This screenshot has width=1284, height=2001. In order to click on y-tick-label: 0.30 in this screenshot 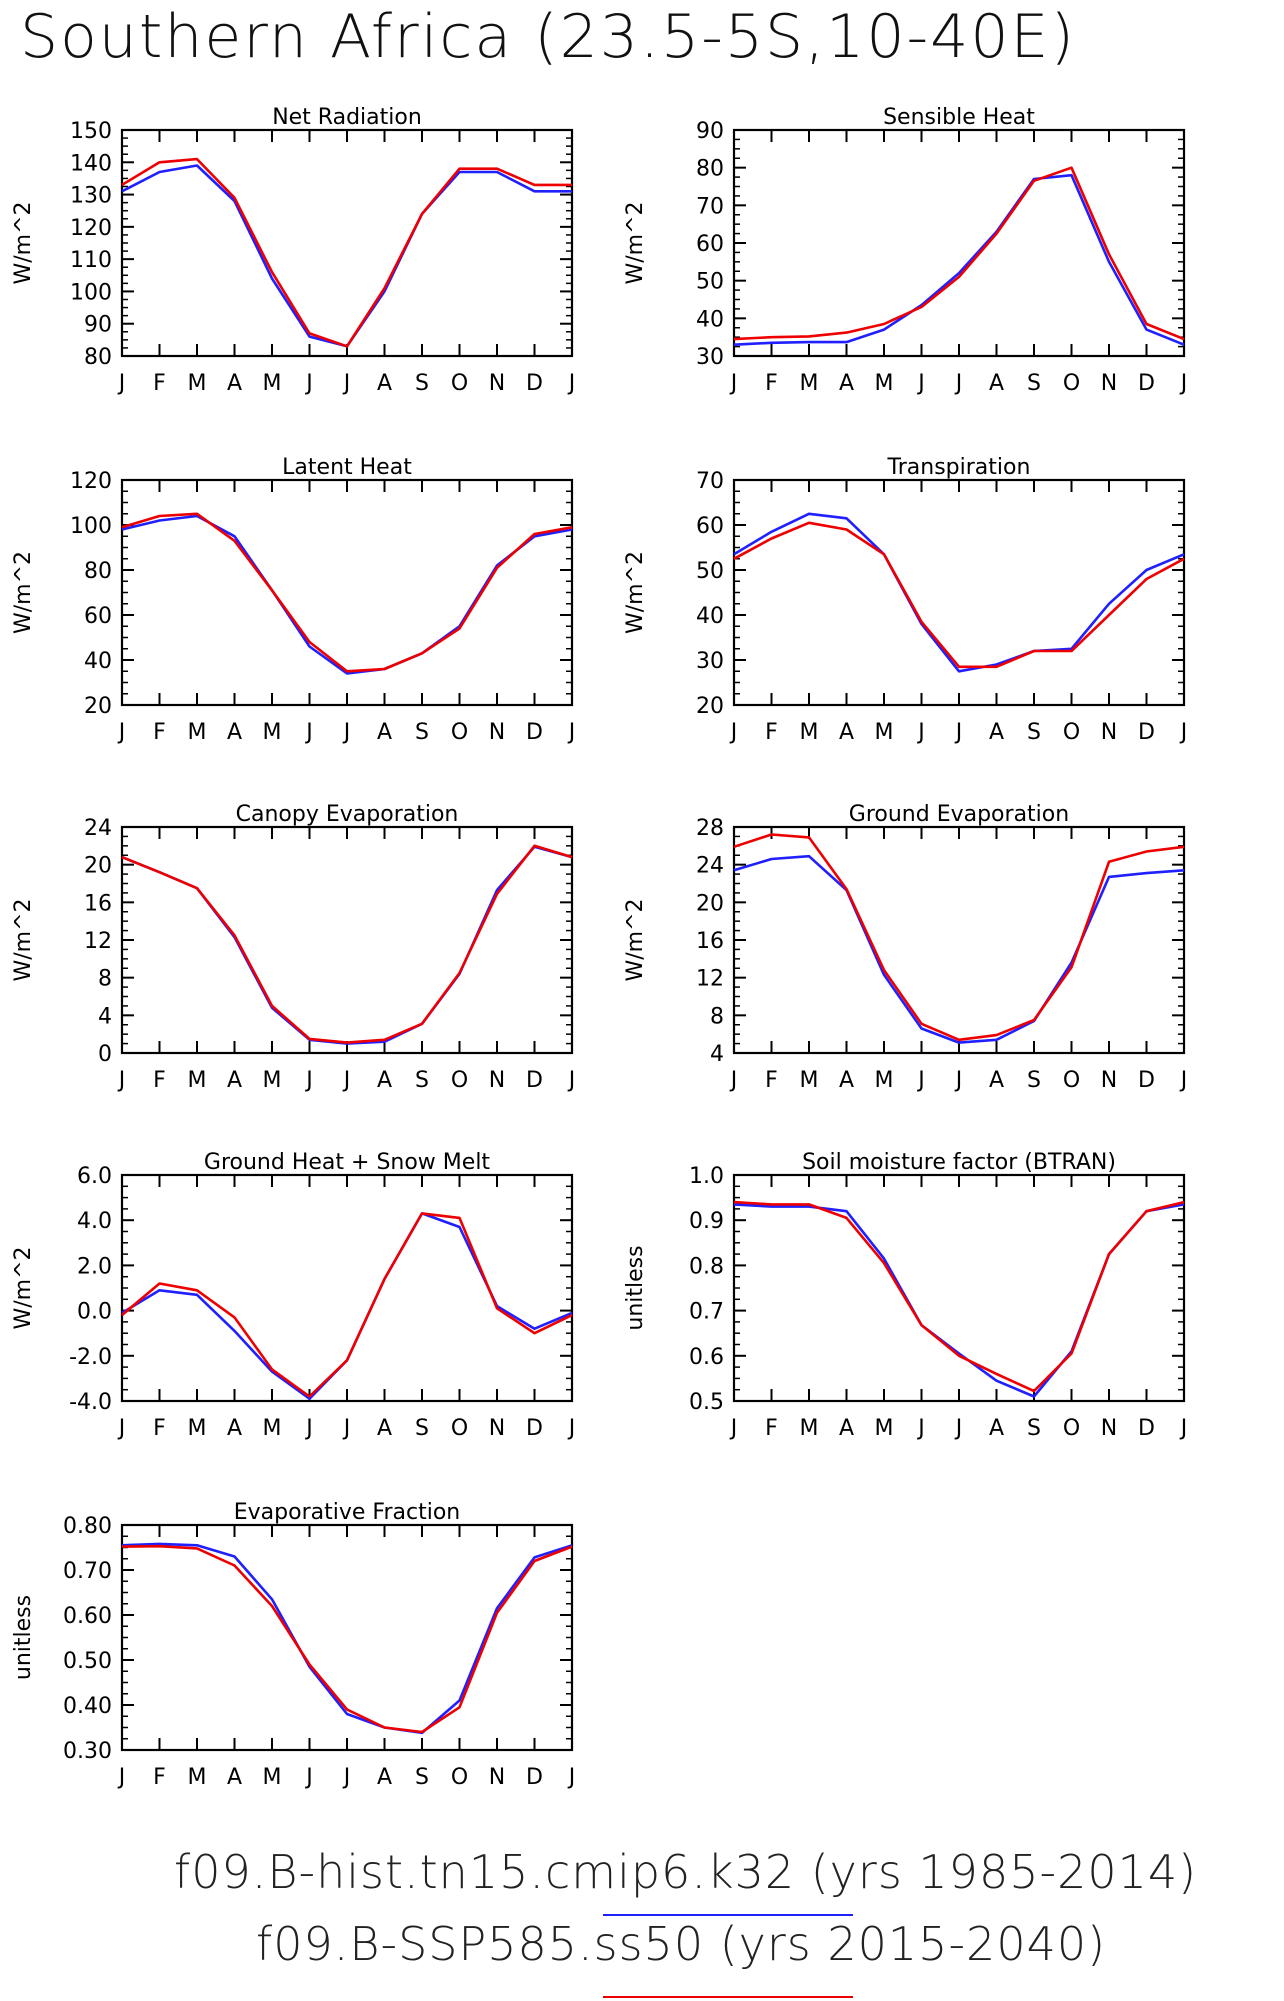, I will do `click(87, 1751)`.